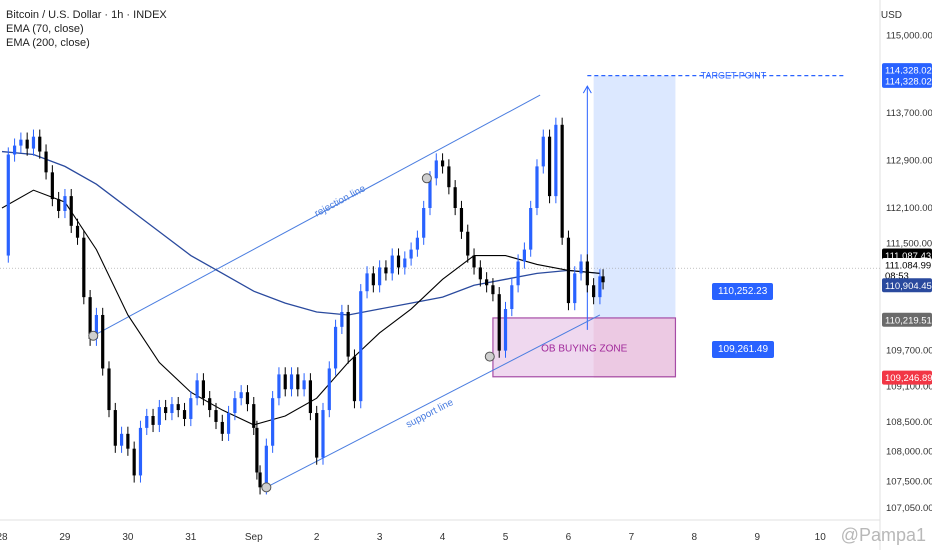  I want to click on close-price-tag-bg, so click(907, 265).